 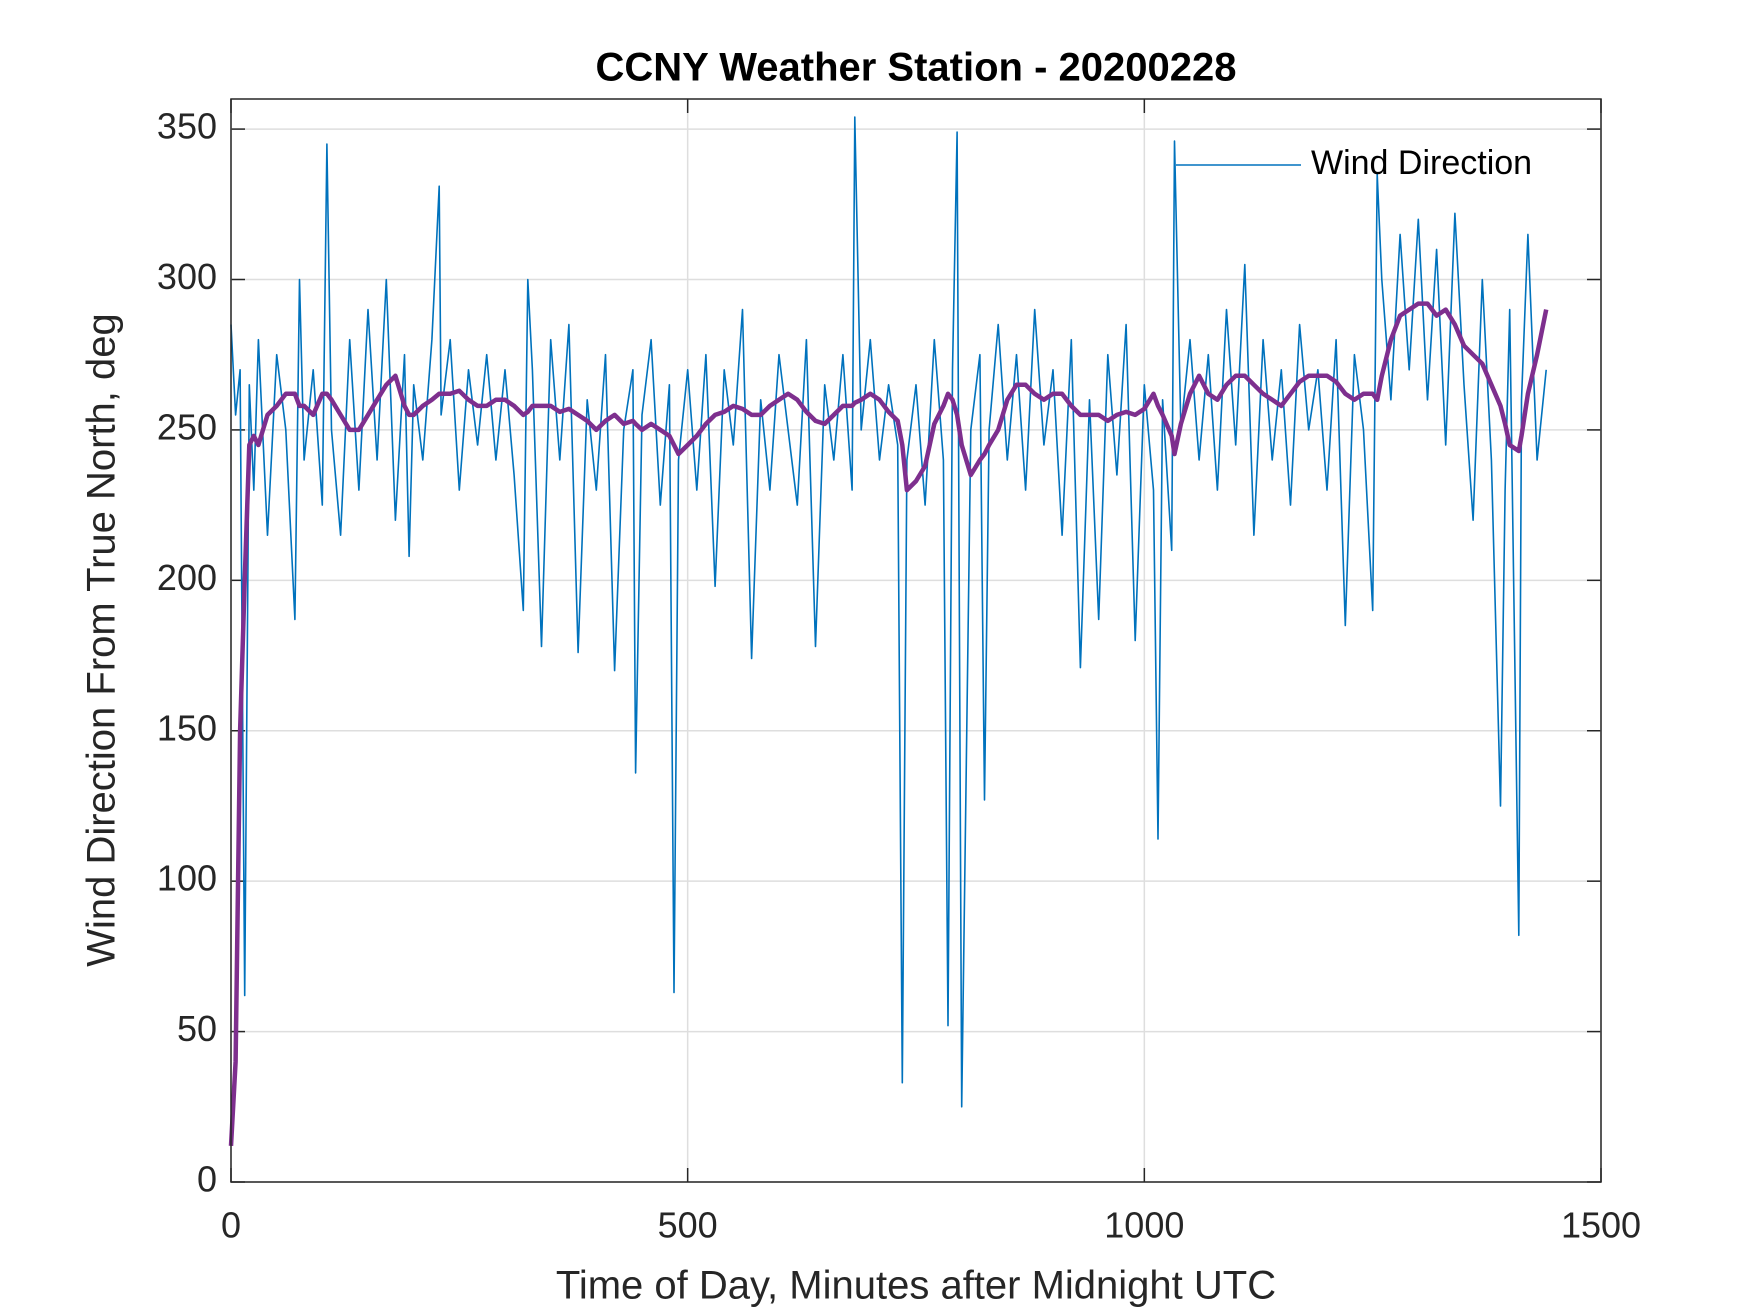 What do you see at coordinates (187, 126) in the screenshot?
I see `y-tick-label: 350` at bounding box center [187, 126].